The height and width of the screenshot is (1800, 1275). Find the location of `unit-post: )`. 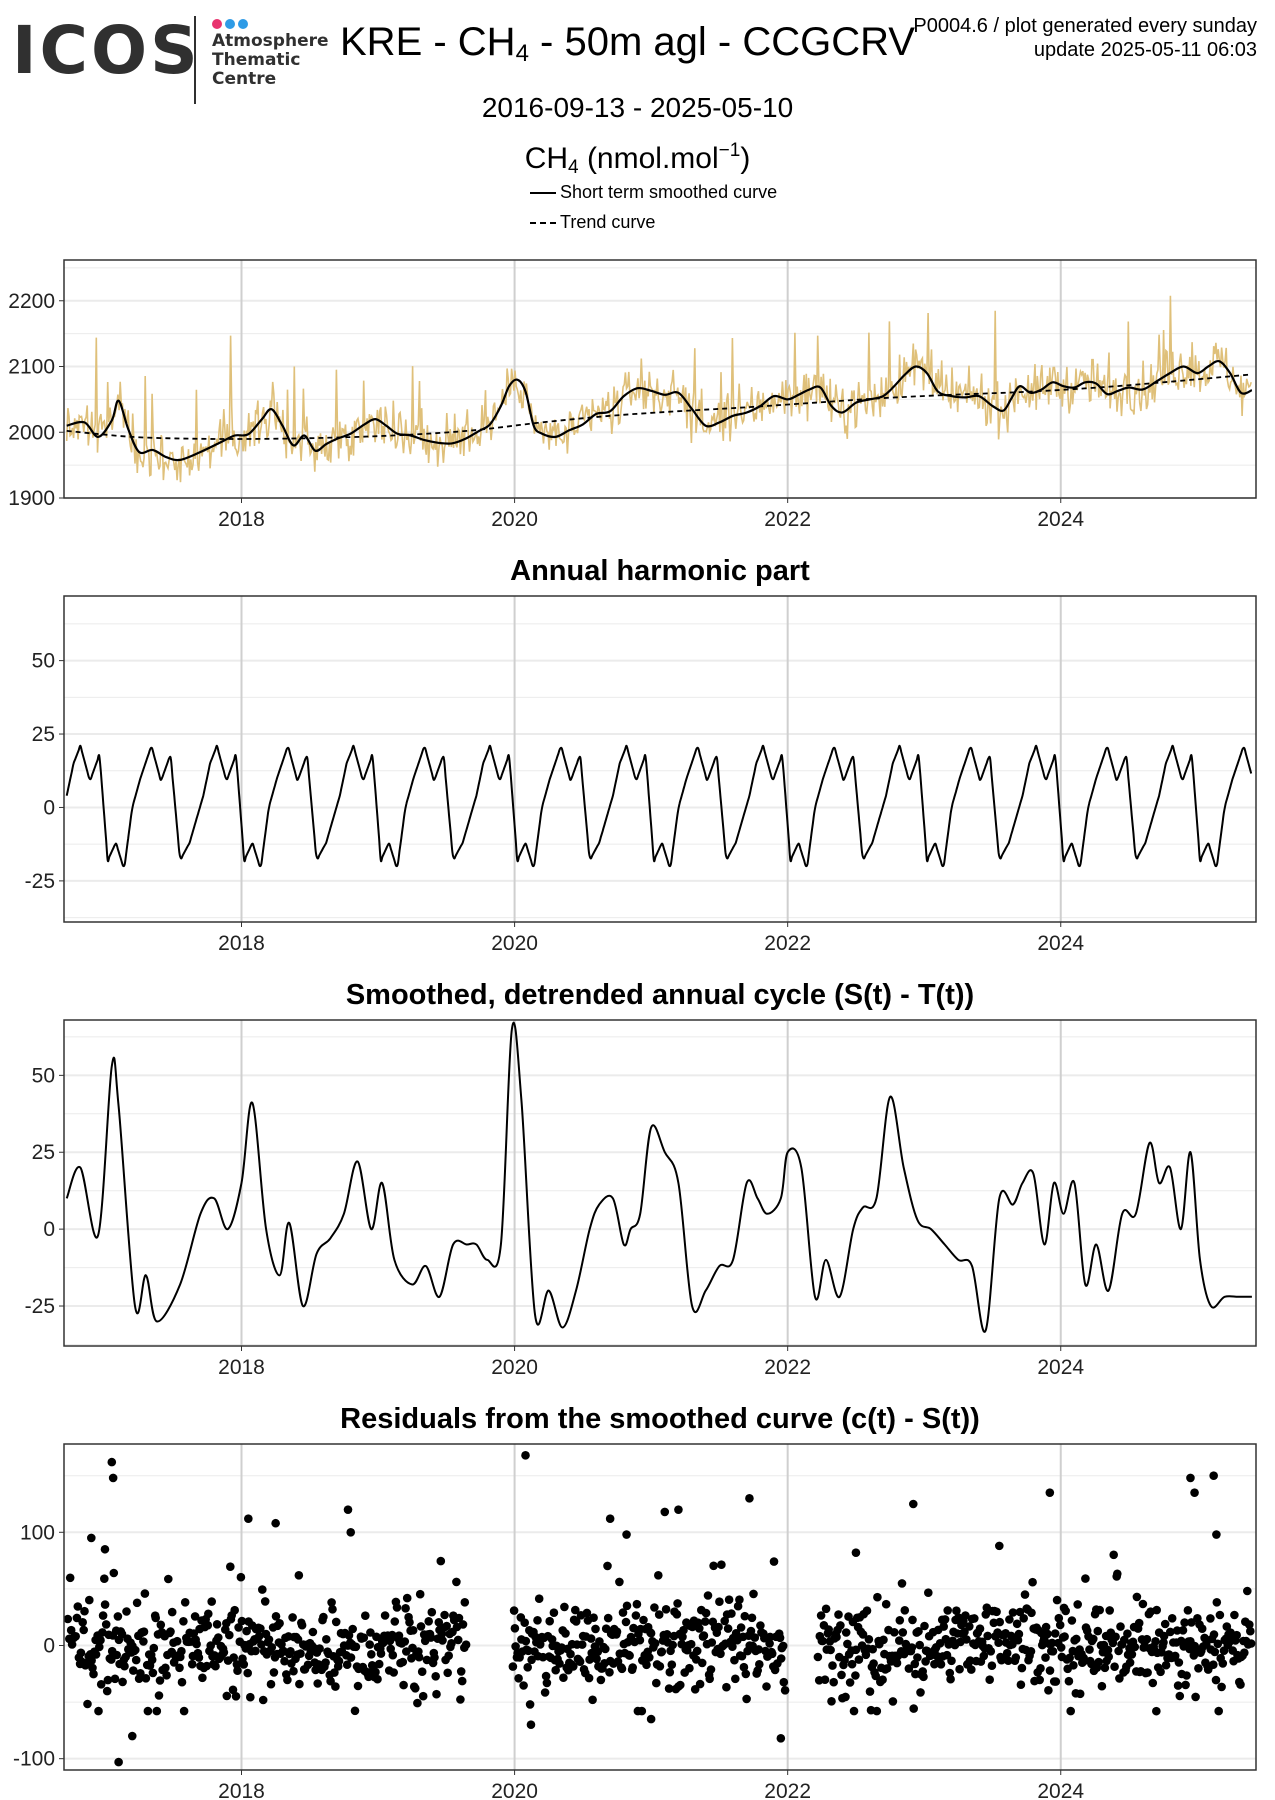

unit-post: ) is located at coordinates (745, 158).